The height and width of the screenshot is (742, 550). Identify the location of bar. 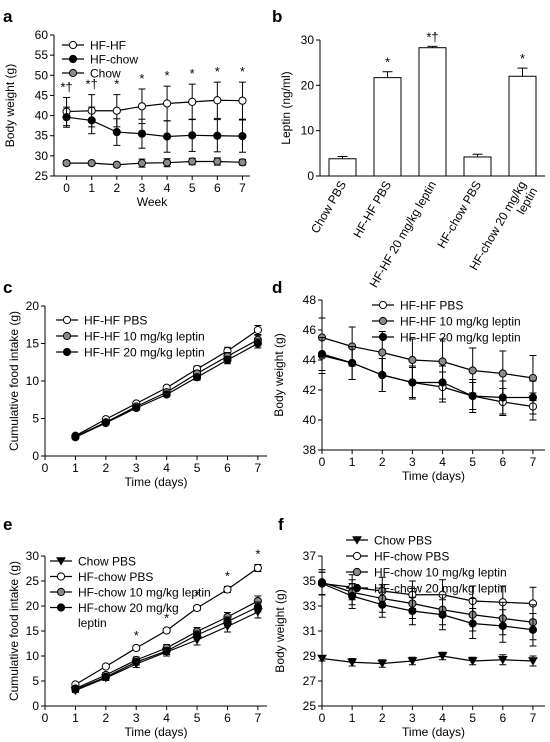
(522, 126).